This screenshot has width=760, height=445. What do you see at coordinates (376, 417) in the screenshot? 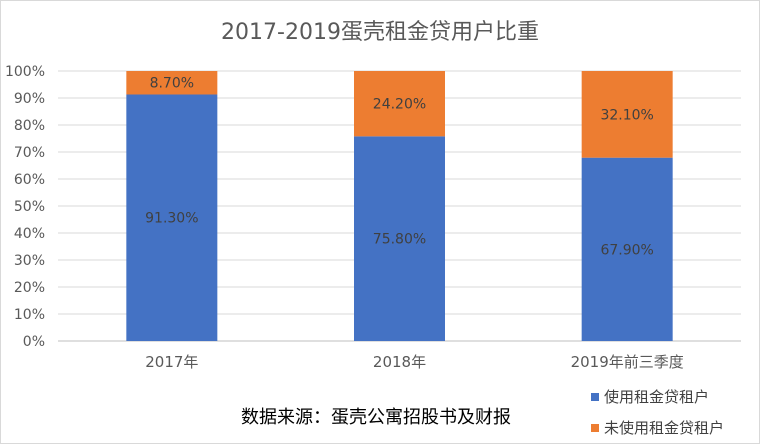
I see `source-annotation: 数据来源：蛋壳公寓招股书及财报` at bounding box center [376, 417].